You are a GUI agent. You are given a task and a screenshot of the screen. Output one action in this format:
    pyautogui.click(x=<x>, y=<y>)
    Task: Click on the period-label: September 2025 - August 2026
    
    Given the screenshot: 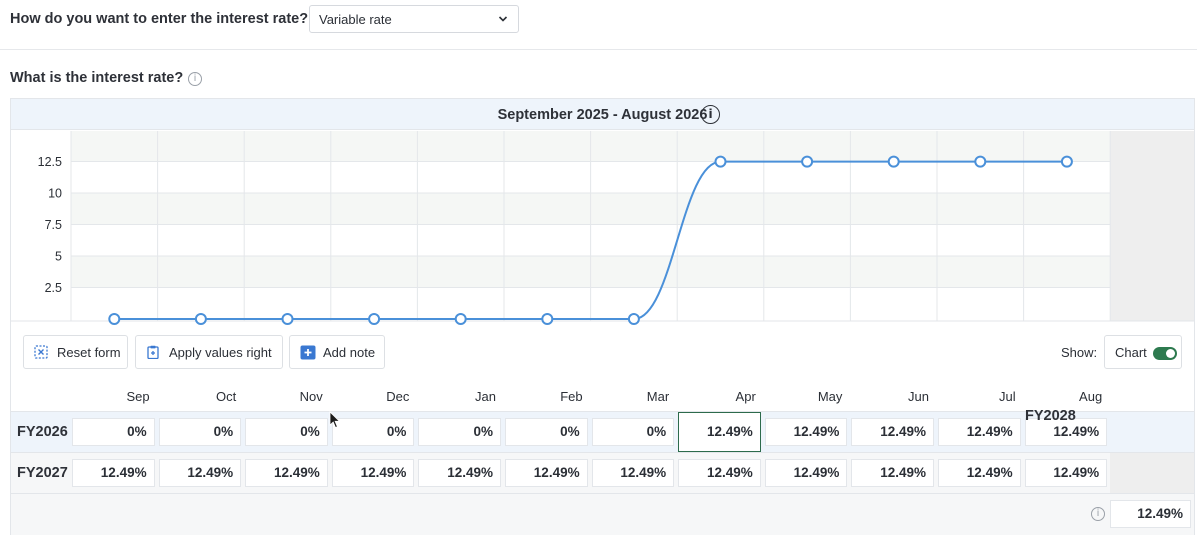 What is the action you would take?
    pyautogui.click(x=602, y=115)
    